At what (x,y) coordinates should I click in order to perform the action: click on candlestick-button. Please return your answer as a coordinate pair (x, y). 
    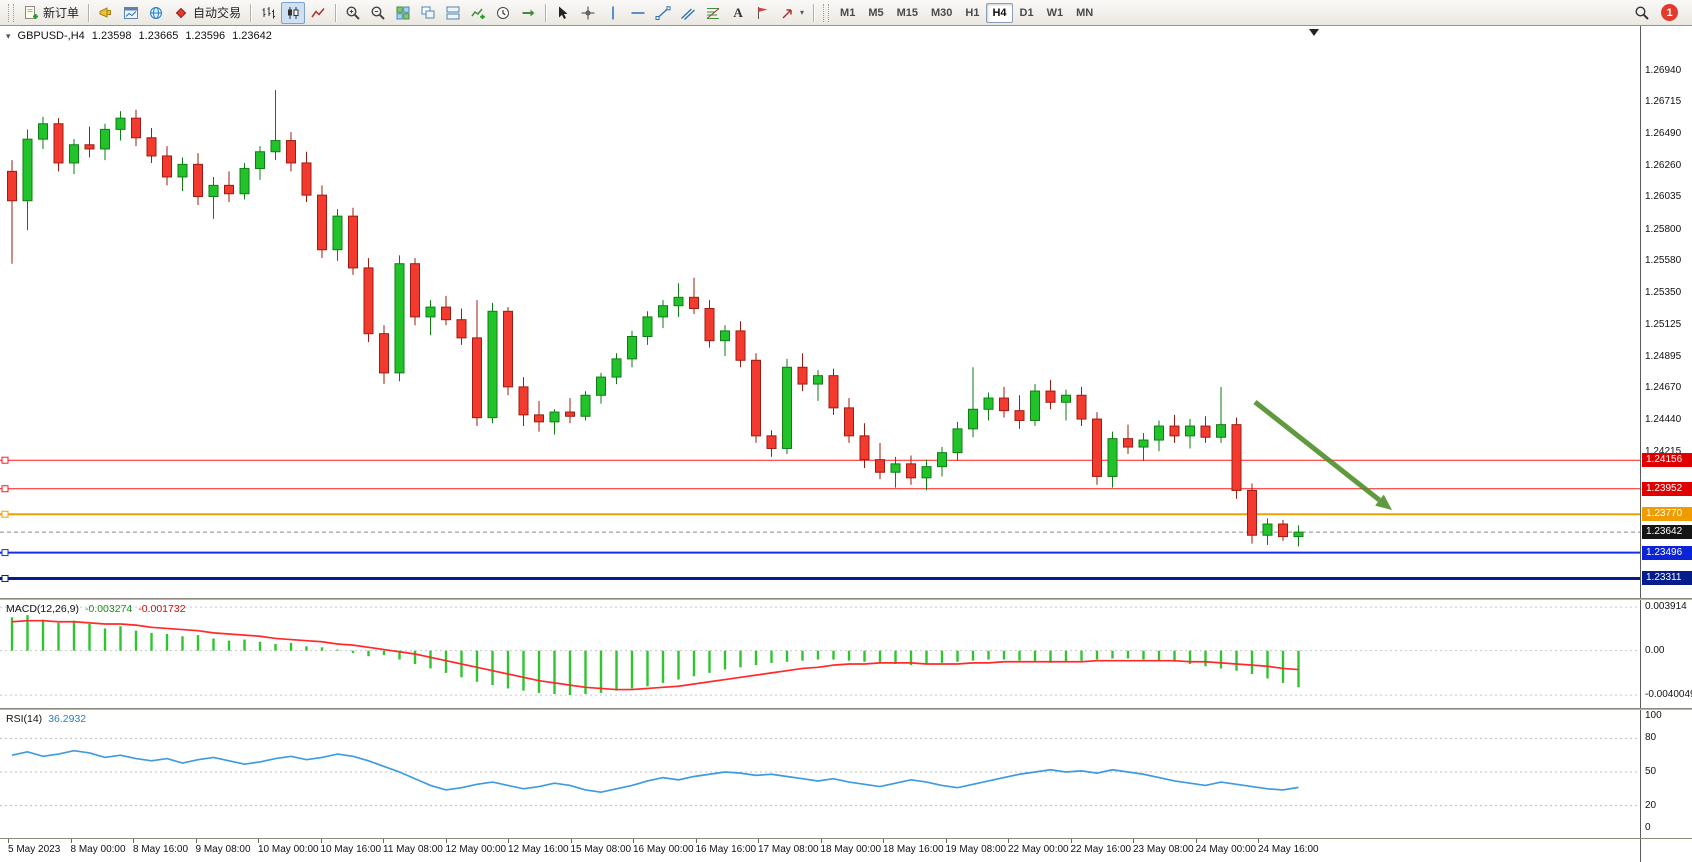
    Looking at the image, I should click on (293, 12).